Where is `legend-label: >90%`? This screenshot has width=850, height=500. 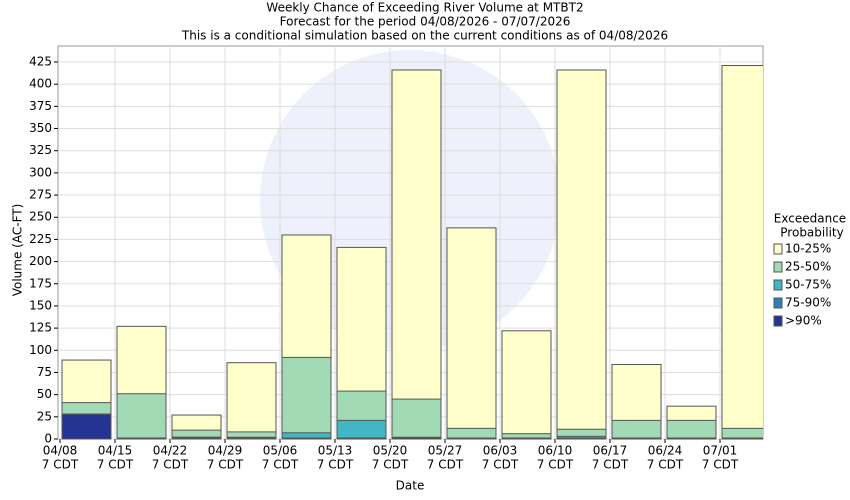
legend-label: >90% is located at coordinates (803, 321).